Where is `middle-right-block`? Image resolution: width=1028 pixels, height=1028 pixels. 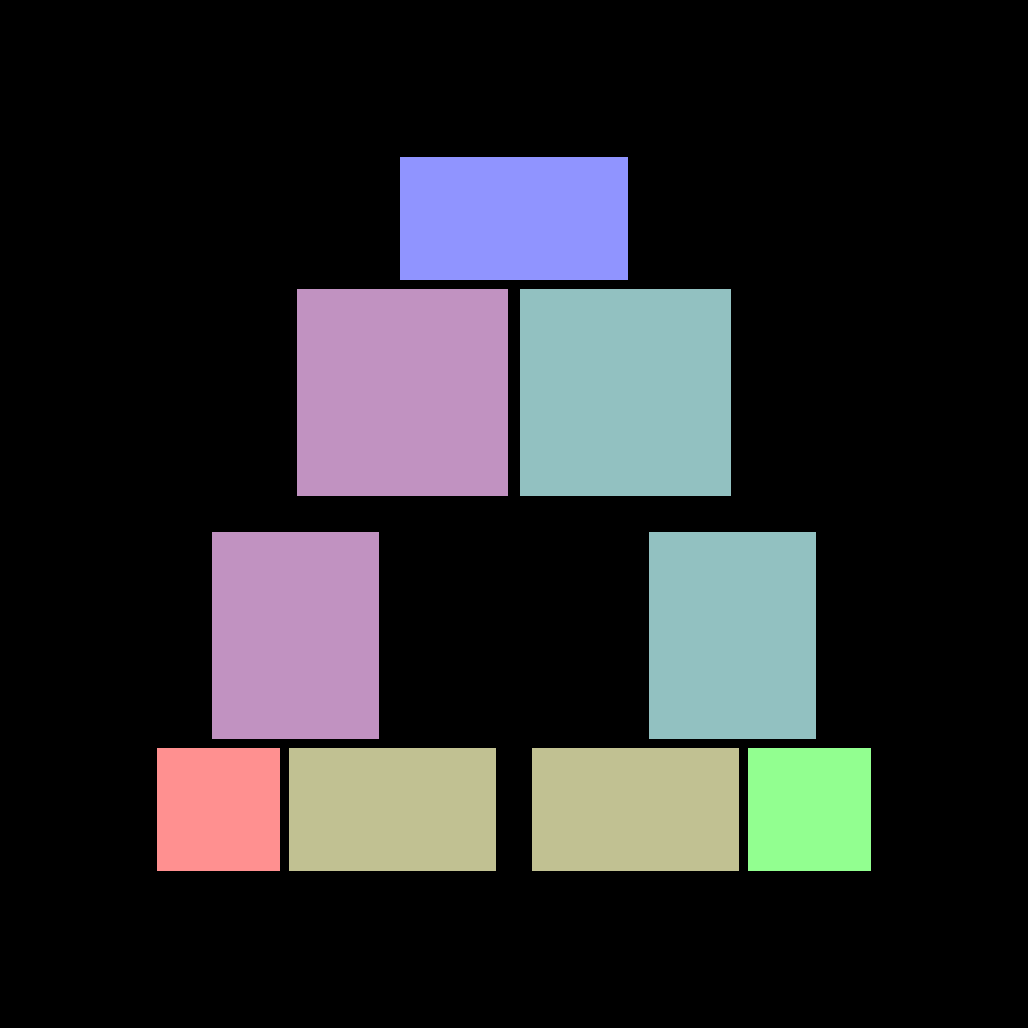
middle-right-block is located at coordinates (732, 635).